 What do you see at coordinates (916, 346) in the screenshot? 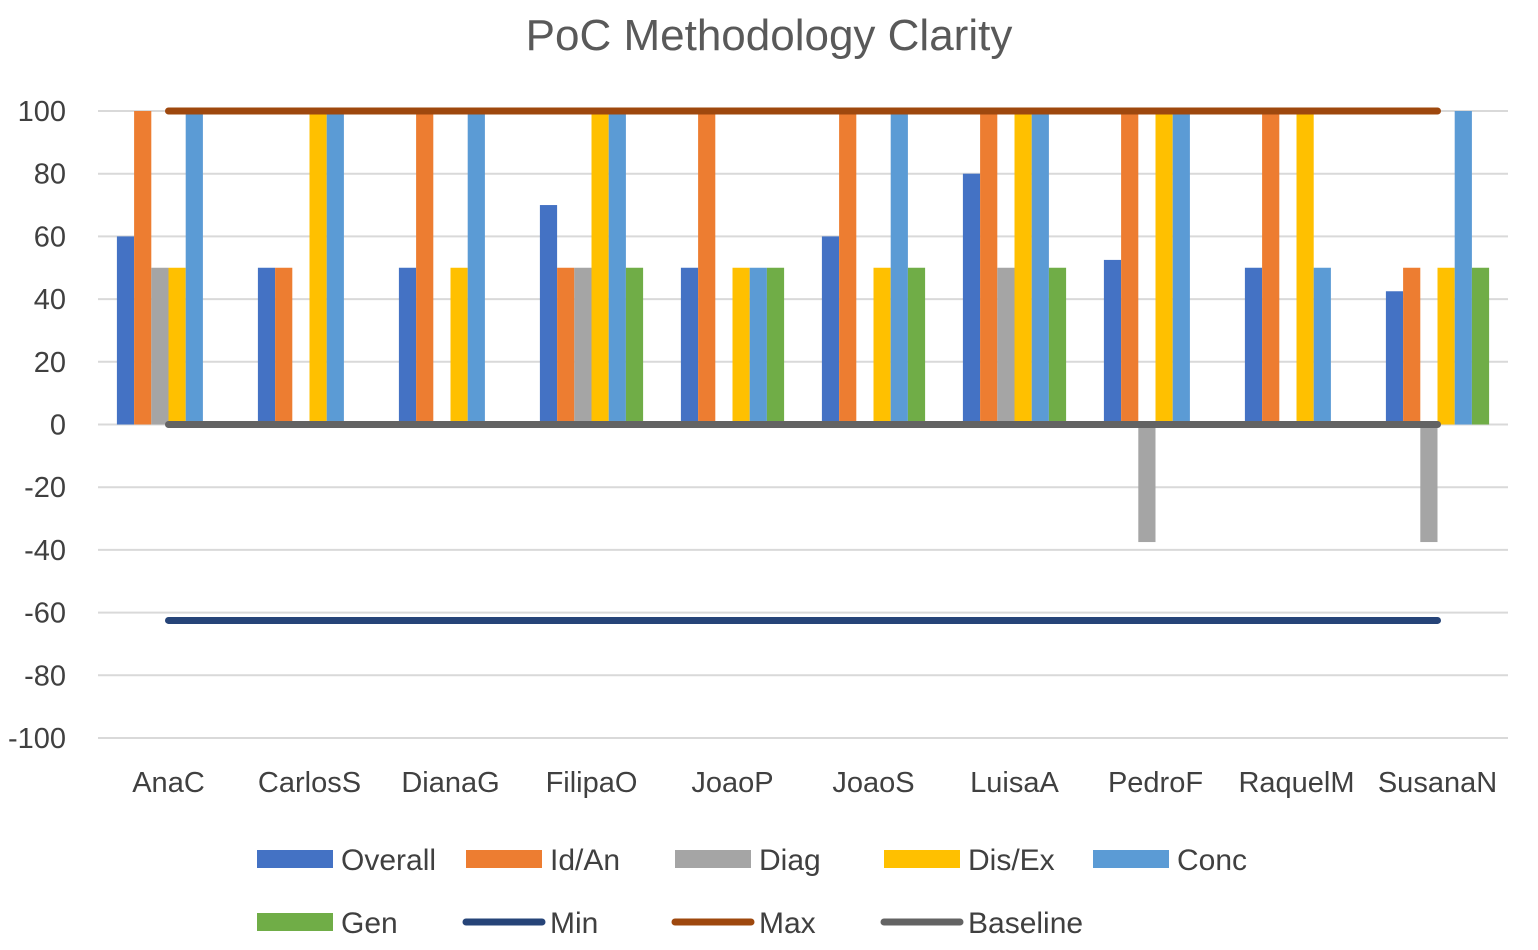
I see `bar-gen-joaos` at bounding box center [916, 346].